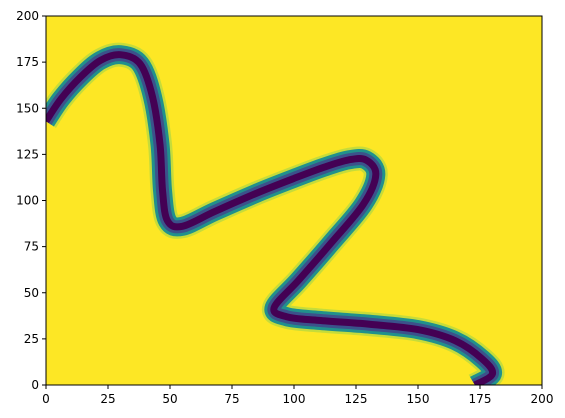  I want to click on y-tick-label: 0, so click(35, 385).